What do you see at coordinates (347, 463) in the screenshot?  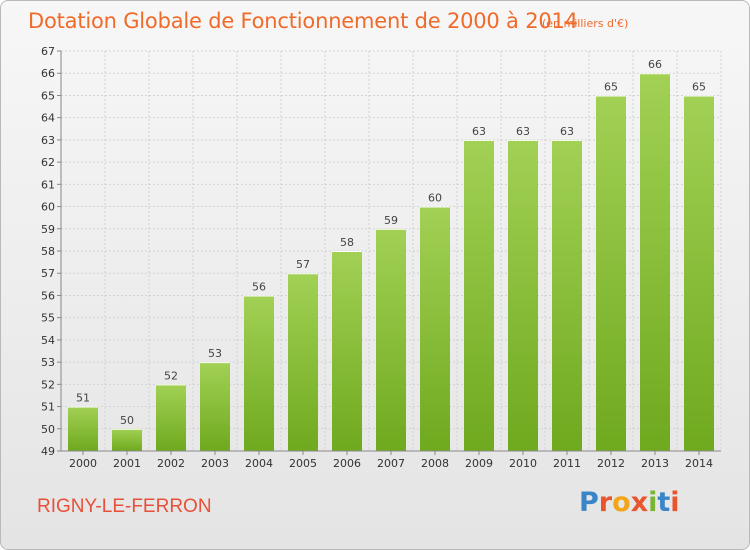 I see `x-tick-label: 2006` at bounding box center [347, 463].